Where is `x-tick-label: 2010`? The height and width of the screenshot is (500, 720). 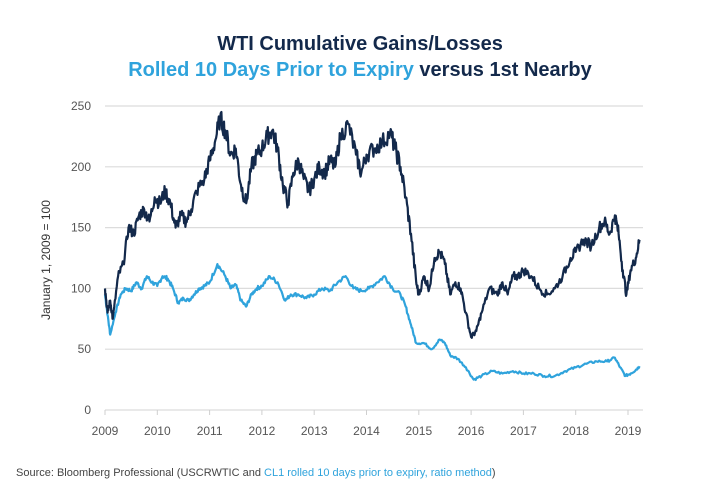
x-tick-label: 2010 is located at coordinates (157, 431).